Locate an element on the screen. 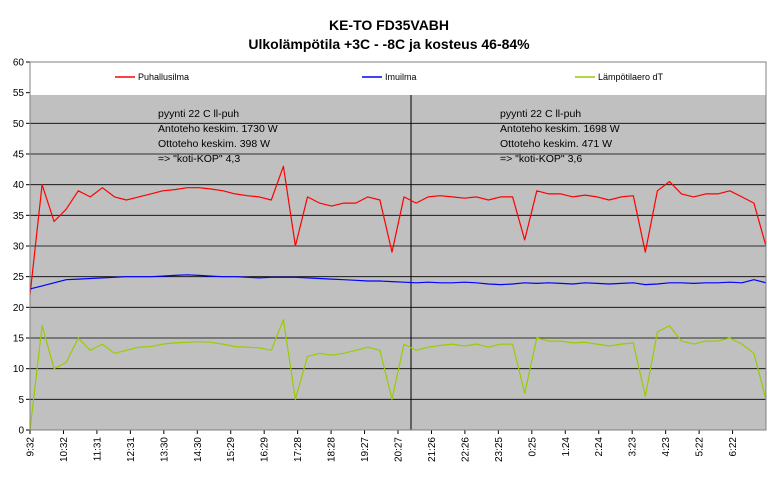 Image resolution: width=778 pixels, height=478 pixels. y-tick-label: 50 is located at coordinates (19, 124).